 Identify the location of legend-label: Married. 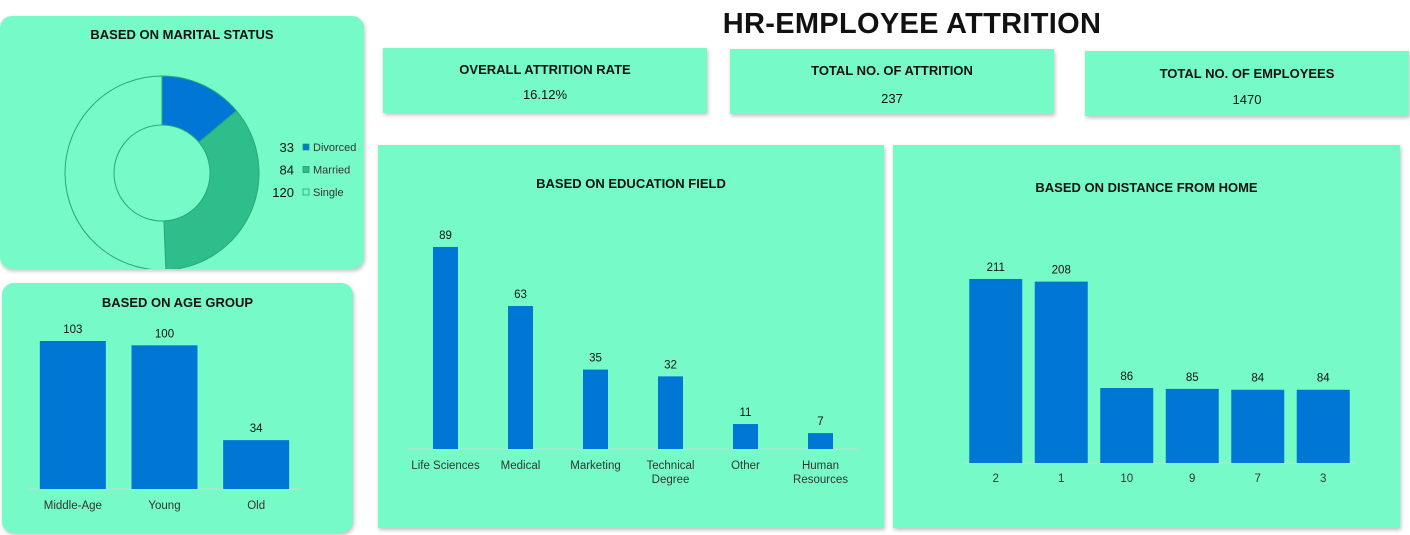
(331, 171).